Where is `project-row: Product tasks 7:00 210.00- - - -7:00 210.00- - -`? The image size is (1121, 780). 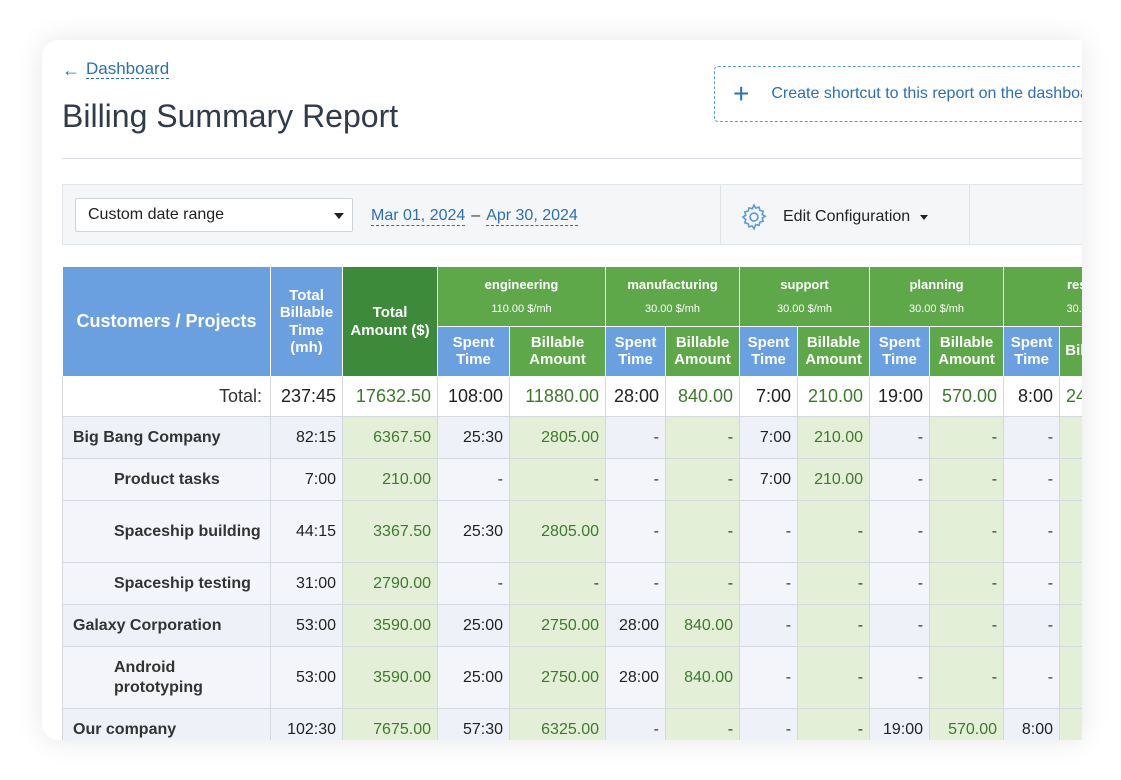
project-row: Product tasks 7:00 210.00- - - -7:00 210.00- - - is located at coordinates (572, 479).